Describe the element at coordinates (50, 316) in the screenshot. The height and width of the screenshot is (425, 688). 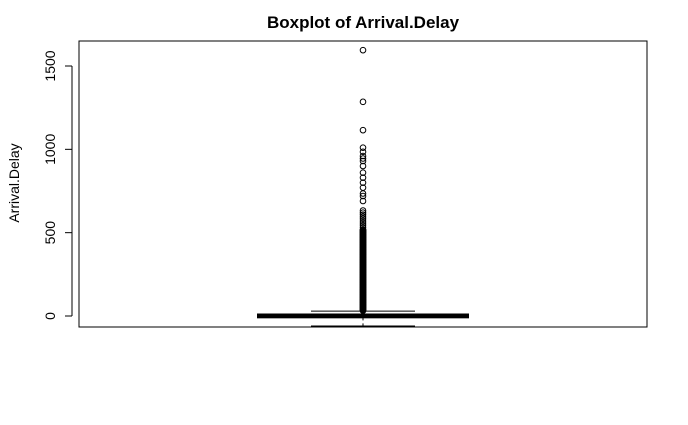
I see `y-tick-label: 0` at that location.